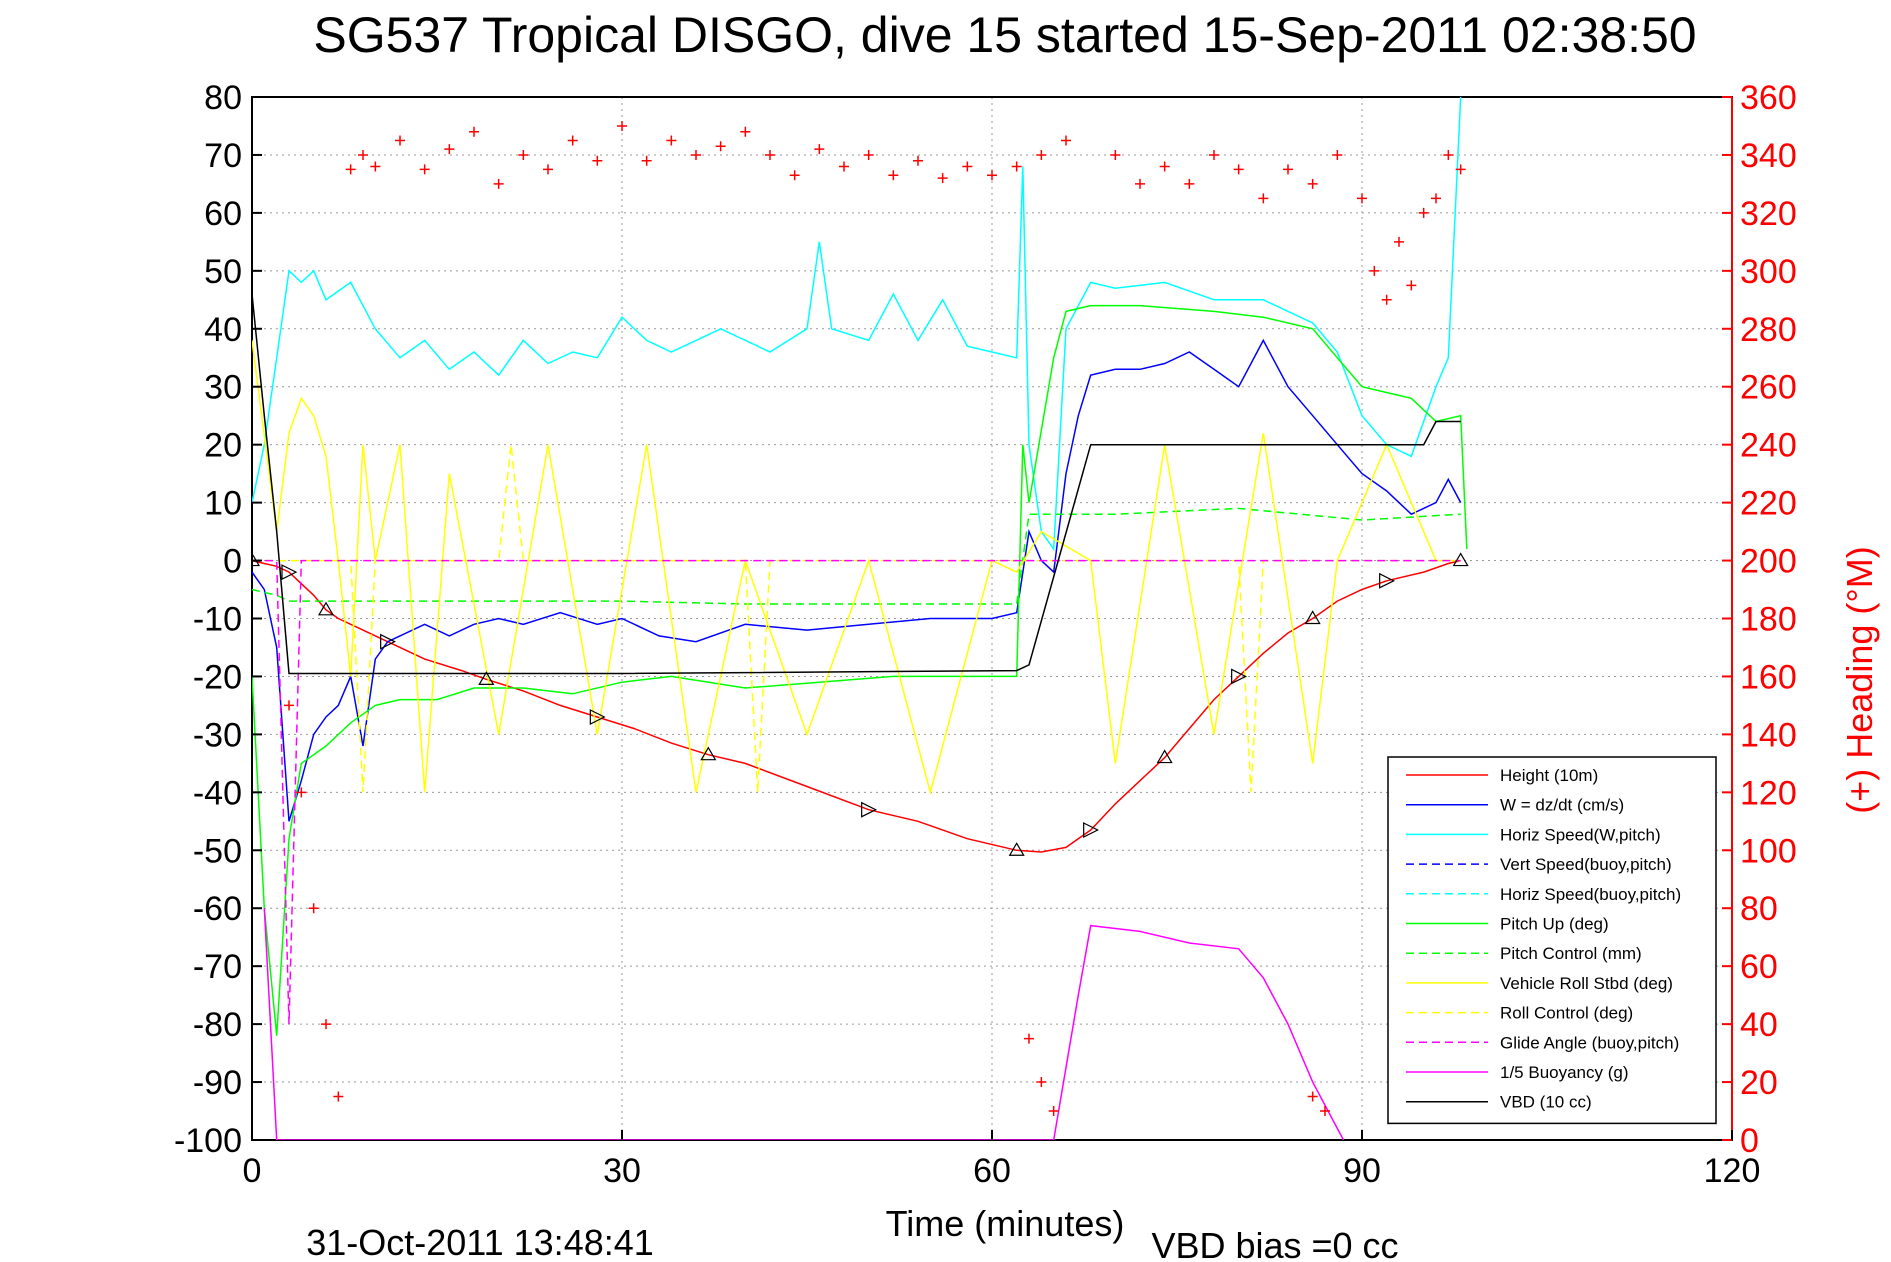  Describe the element at coordinates (1768, 388) in the screenshot. I see `y-right-tick-label: 260` at that location.